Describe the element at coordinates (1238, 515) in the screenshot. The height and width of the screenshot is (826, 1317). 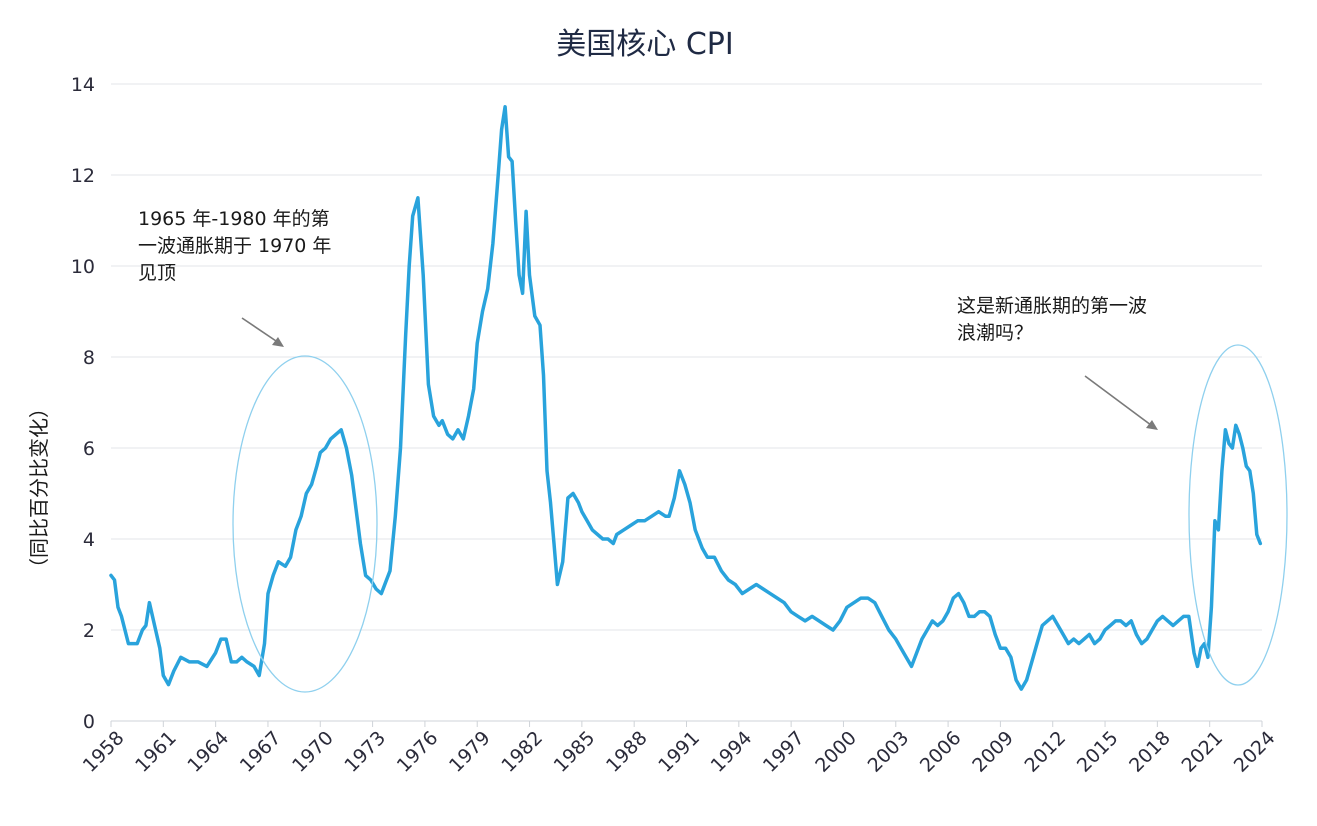
I see `highlight-ellipse-2022` at that location.